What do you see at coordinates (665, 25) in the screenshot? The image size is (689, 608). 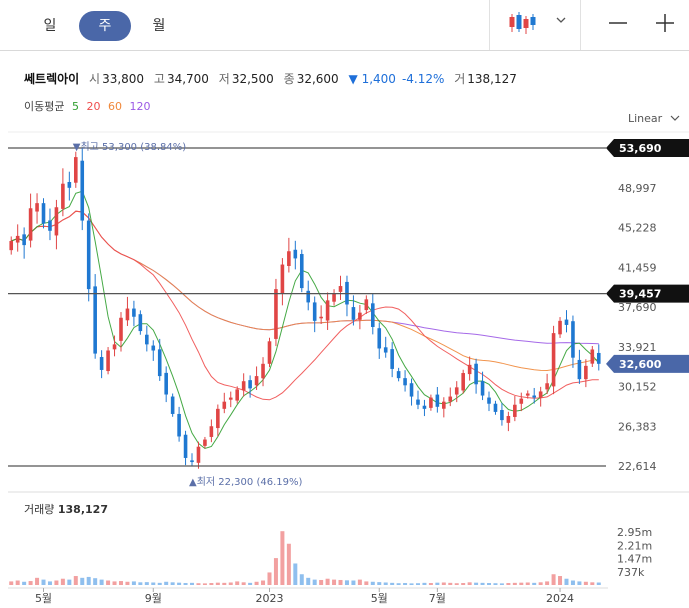 I see `zoom-in-button` at bounding box center [665, 25].